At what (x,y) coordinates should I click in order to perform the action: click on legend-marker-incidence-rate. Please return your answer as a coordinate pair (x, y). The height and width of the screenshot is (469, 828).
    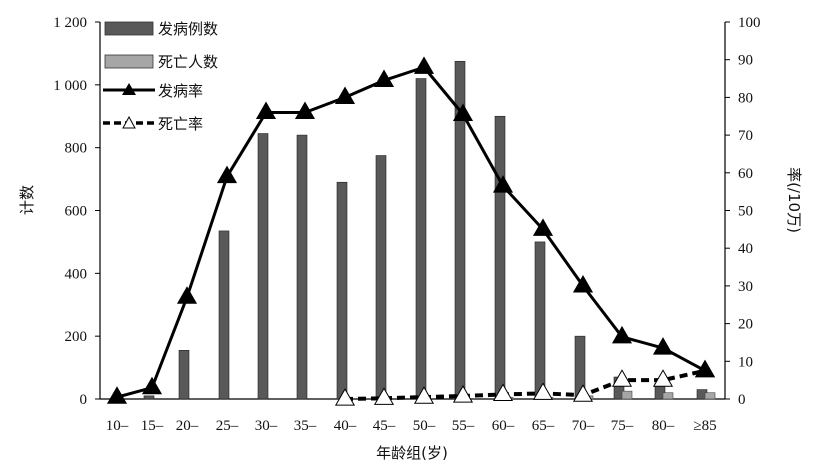
    Looking at the image, I should click on (129, 89).